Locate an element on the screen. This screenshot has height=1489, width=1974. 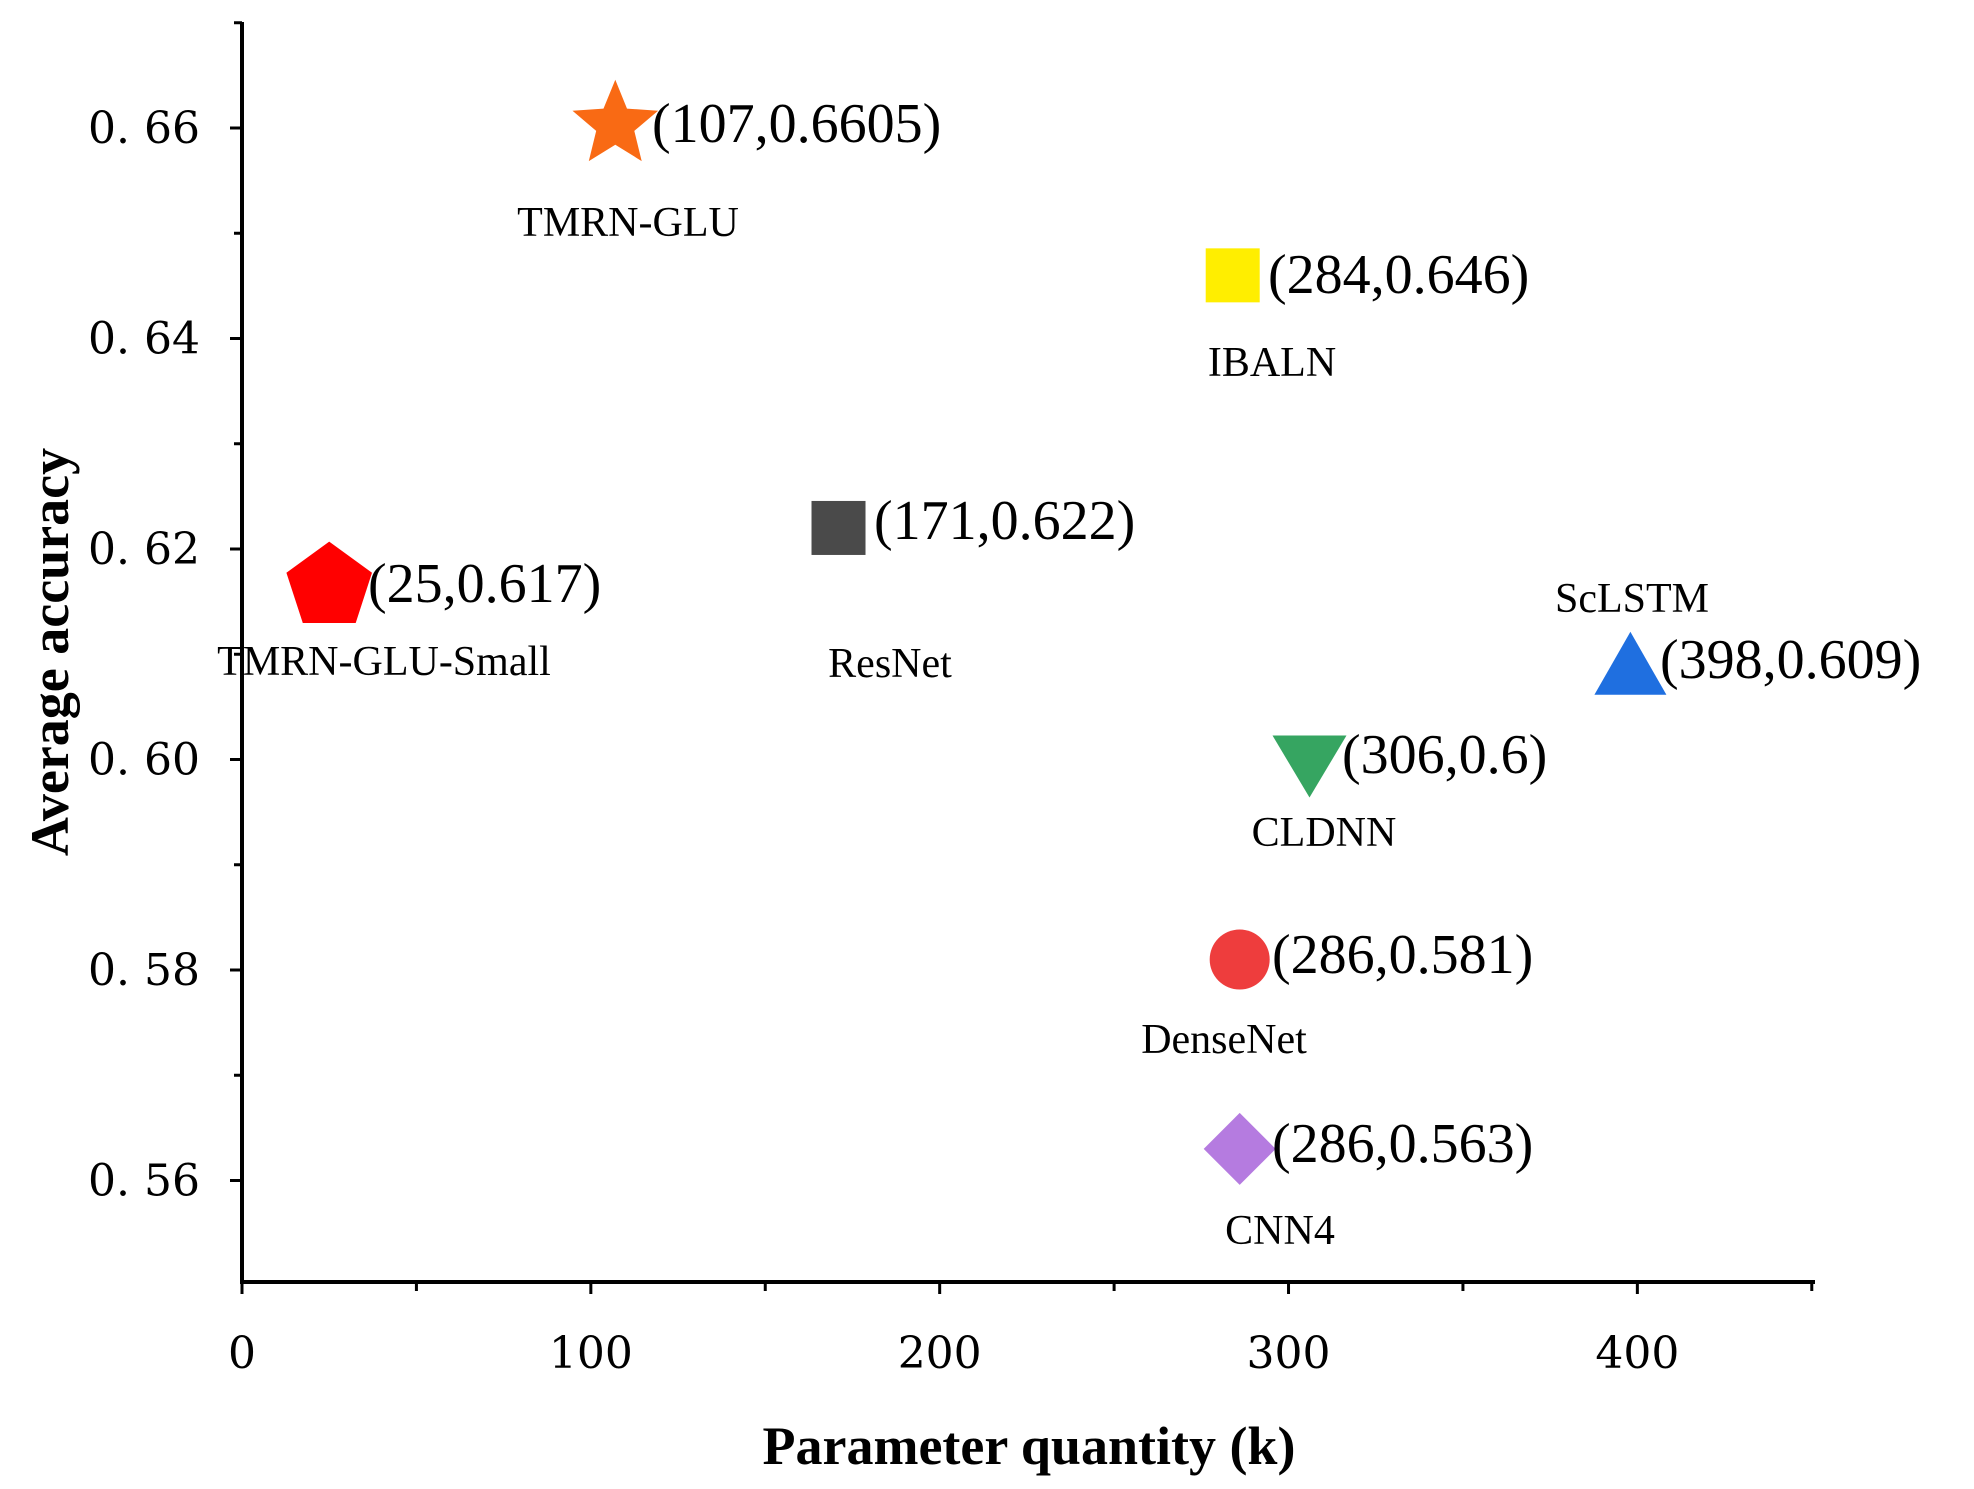
cldnn-coord-label: (306,0.6) is located at coordinates (1444, 755).